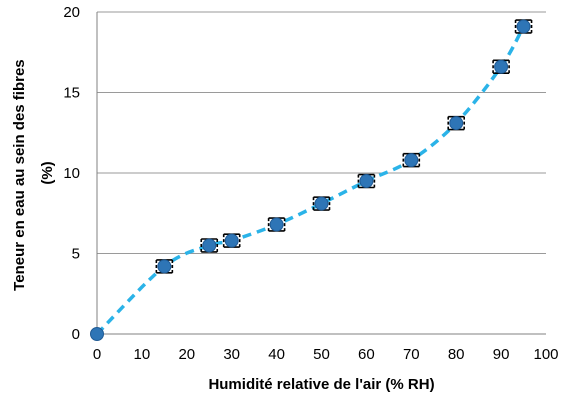  I want to click on y-tick-label: 15, so click(71, 93).